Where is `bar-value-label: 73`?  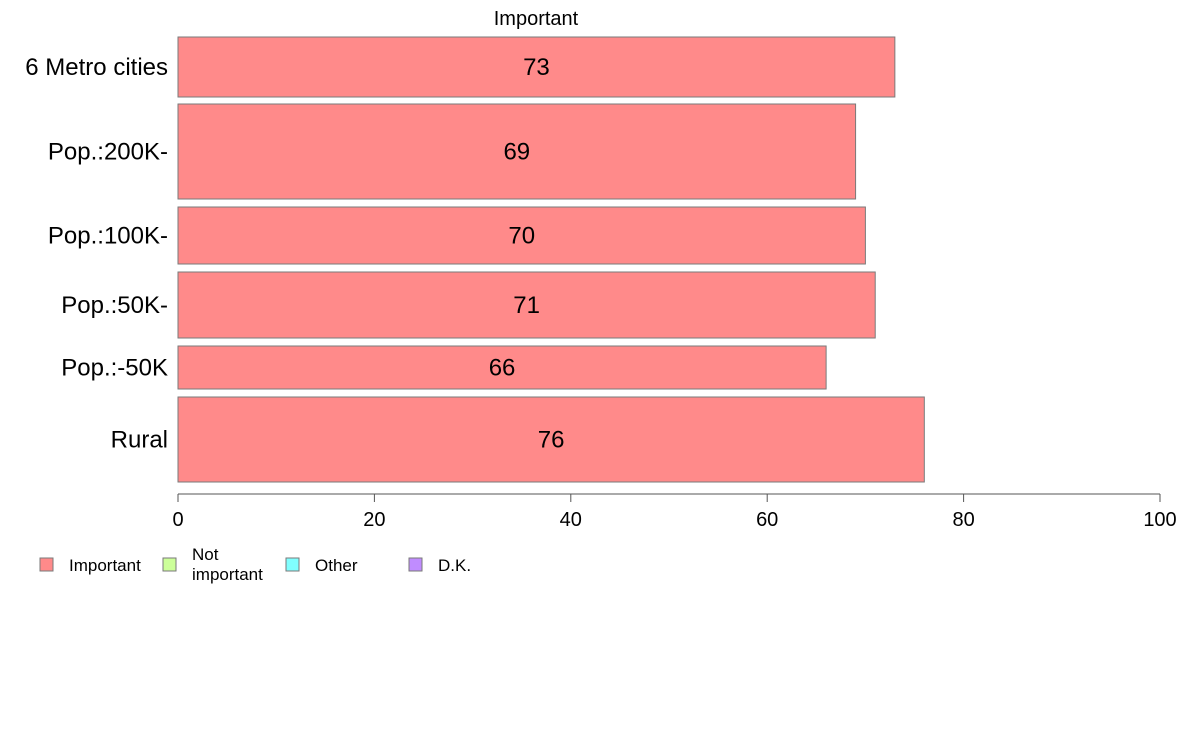
bar-value-label: 73 is located at coordinates (536, 67).